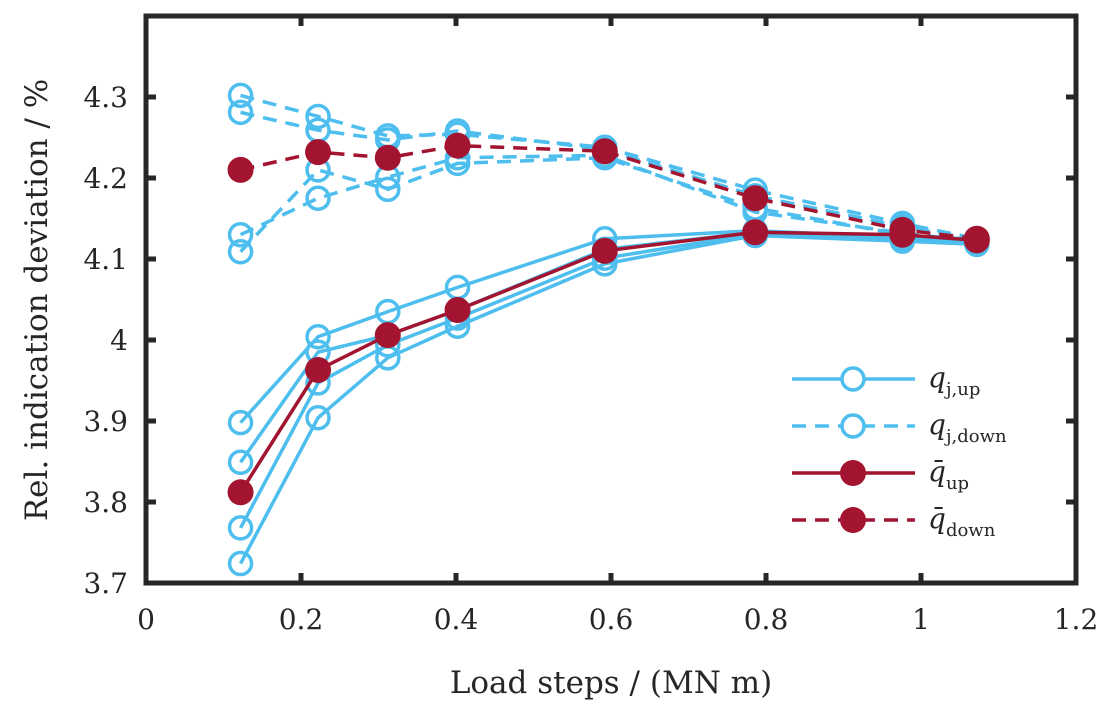 This screenshot has height=717, width=1113. I want to click on x-tick-label: 0.4, so click(456, 619).